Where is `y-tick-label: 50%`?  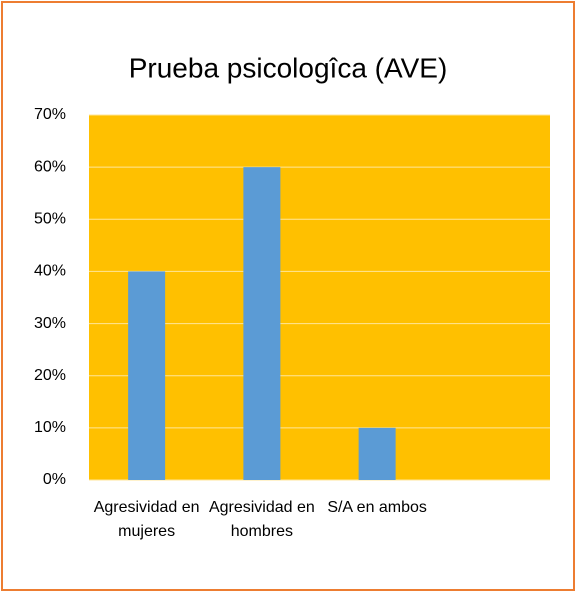 y-tick-label: 50% is located at coordinates (50, 219).